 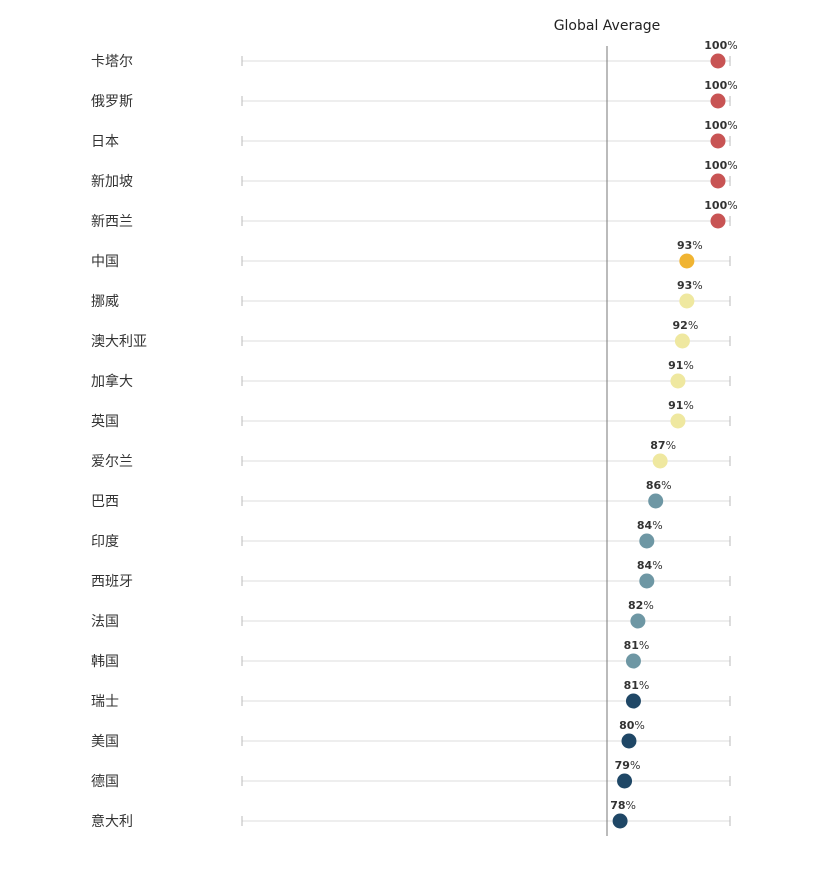 What do you see at coordinates (607, 26) in the screenshot?
I see `global-average-label: Global Average` at bounding box center [607, 26].